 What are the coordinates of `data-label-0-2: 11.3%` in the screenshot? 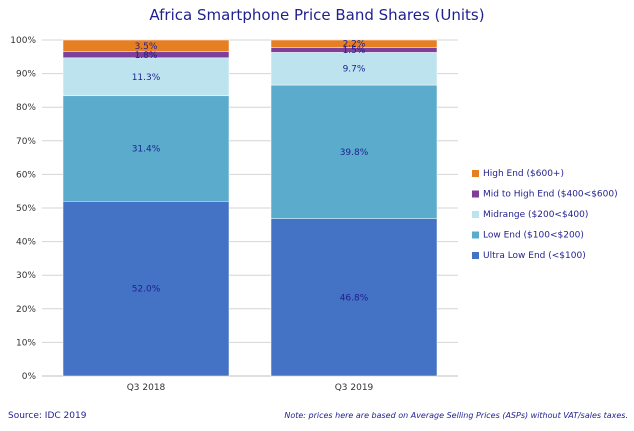 It's located at (146, 78).